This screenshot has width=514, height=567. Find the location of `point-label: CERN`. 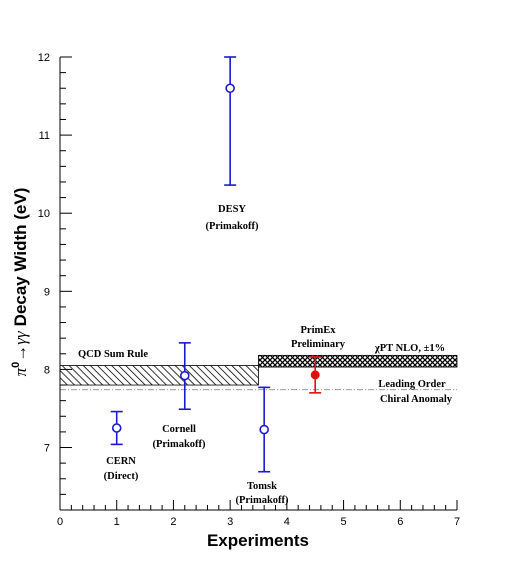

point-label: CERN is located at coordinates (121, 461).